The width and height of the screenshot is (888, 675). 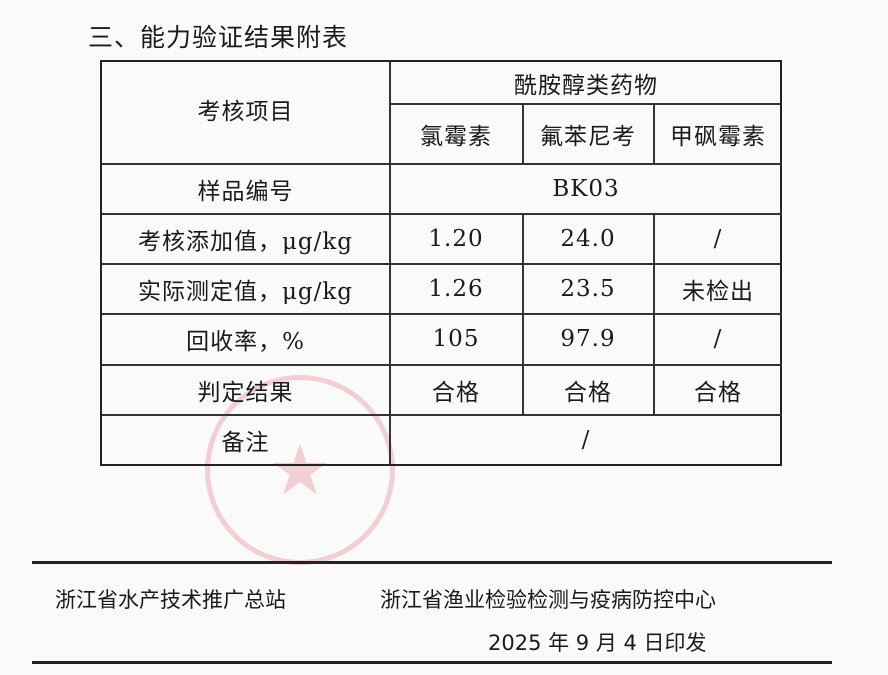 I want to click on footer-top-rule, so click(x=432, y=562).